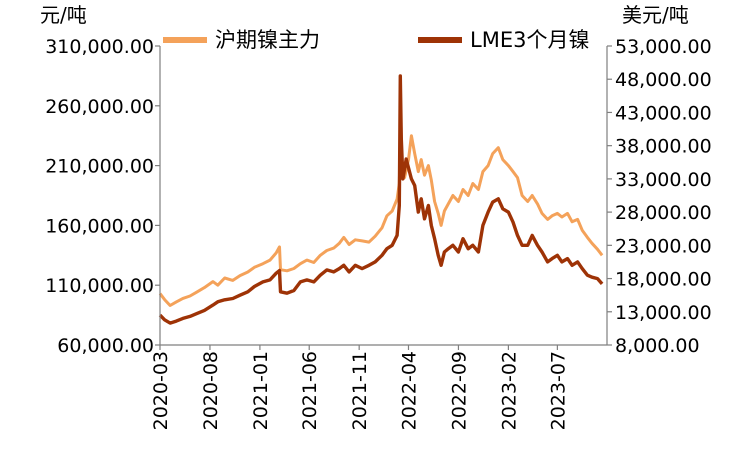 This screenshot has height=458, width=741. I want to click on x-tick-label: 2023-07, so click(558, 390).